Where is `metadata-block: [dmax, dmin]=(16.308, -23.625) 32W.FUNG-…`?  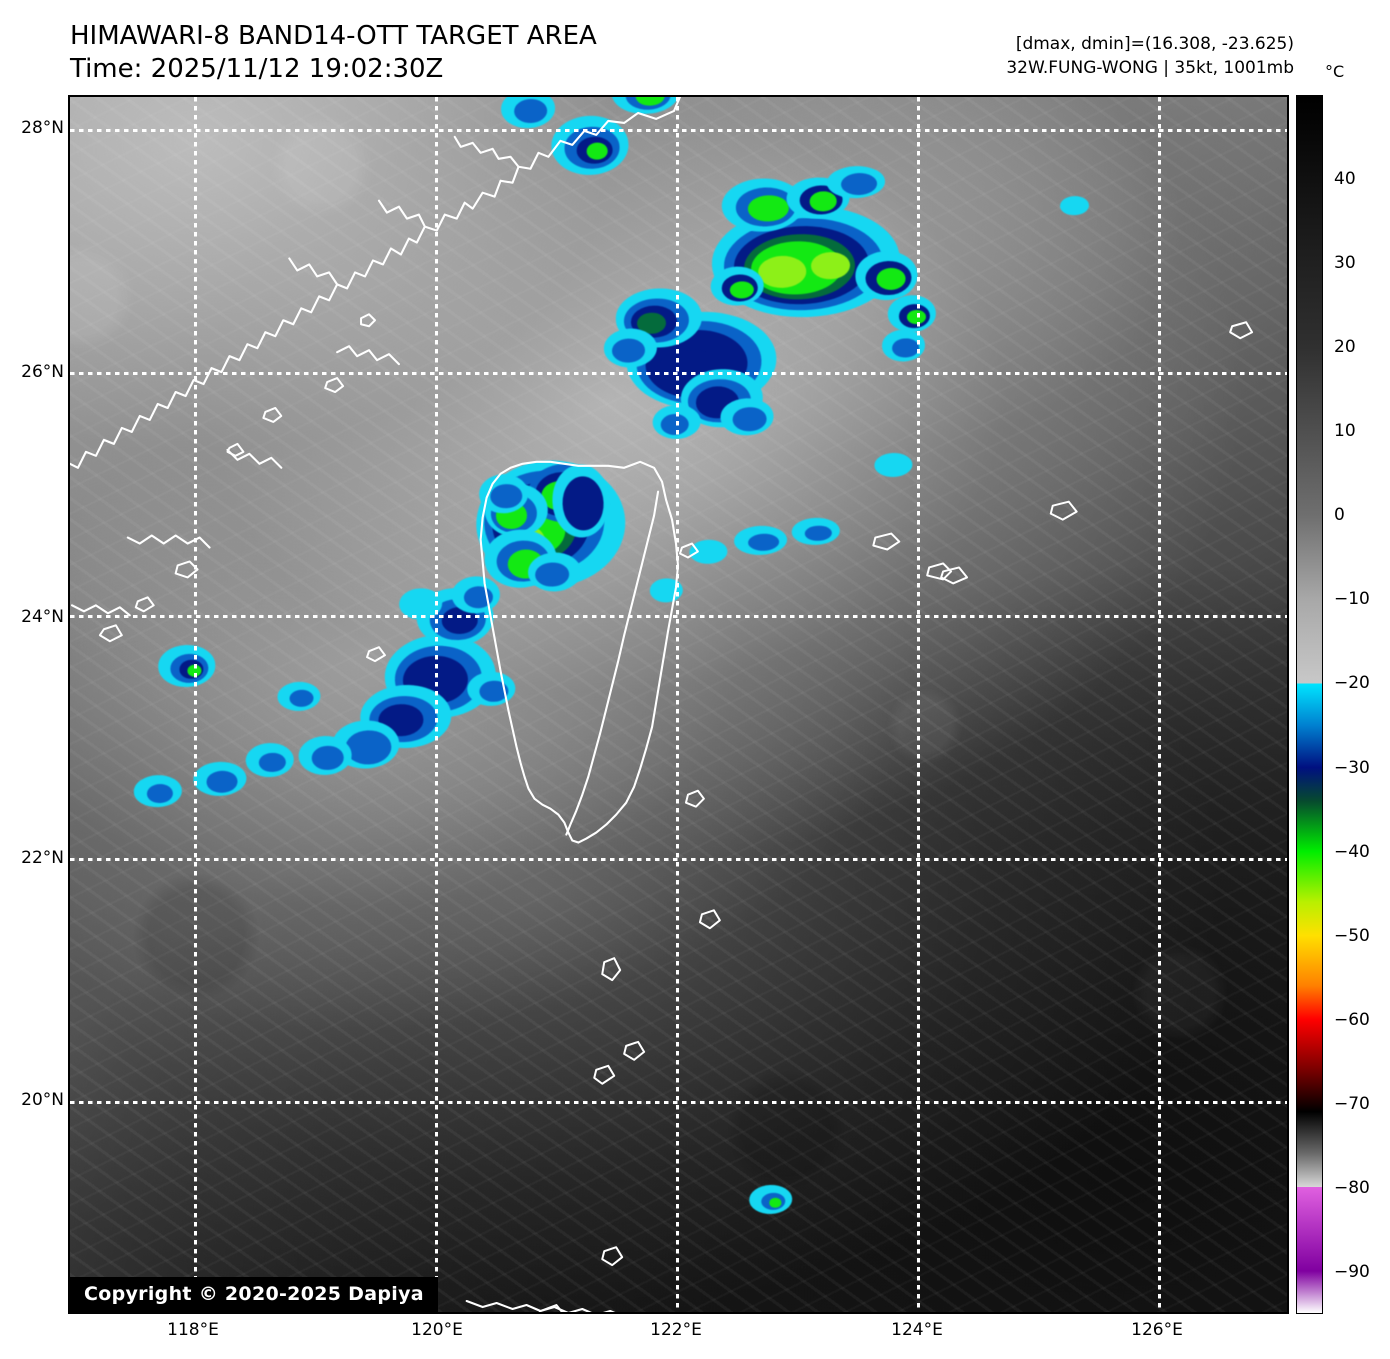
metadata-block: [dmax, dmin]=(16.308, -23.625) 32W.FUNG-… is located at coordinates (1150, 56).